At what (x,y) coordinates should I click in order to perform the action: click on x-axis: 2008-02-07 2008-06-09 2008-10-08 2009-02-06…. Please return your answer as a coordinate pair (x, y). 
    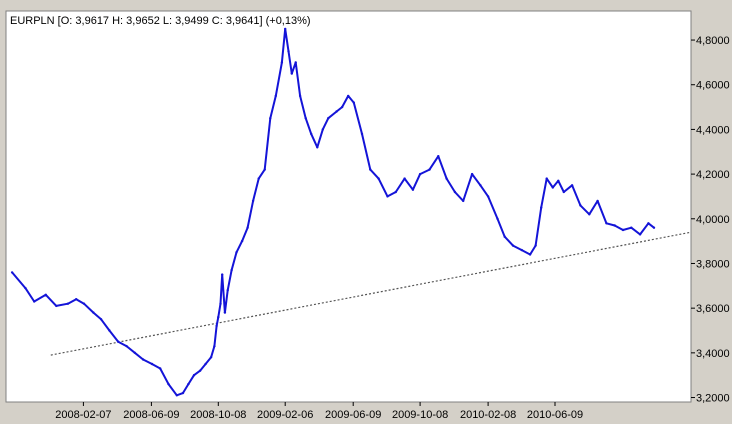
    Looking at the image, I should click on (319, 411).